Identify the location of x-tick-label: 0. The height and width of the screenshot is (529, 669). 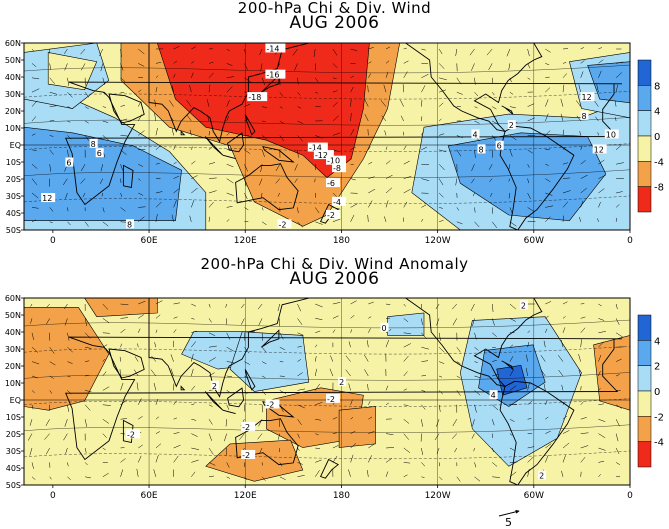
(630, 241).